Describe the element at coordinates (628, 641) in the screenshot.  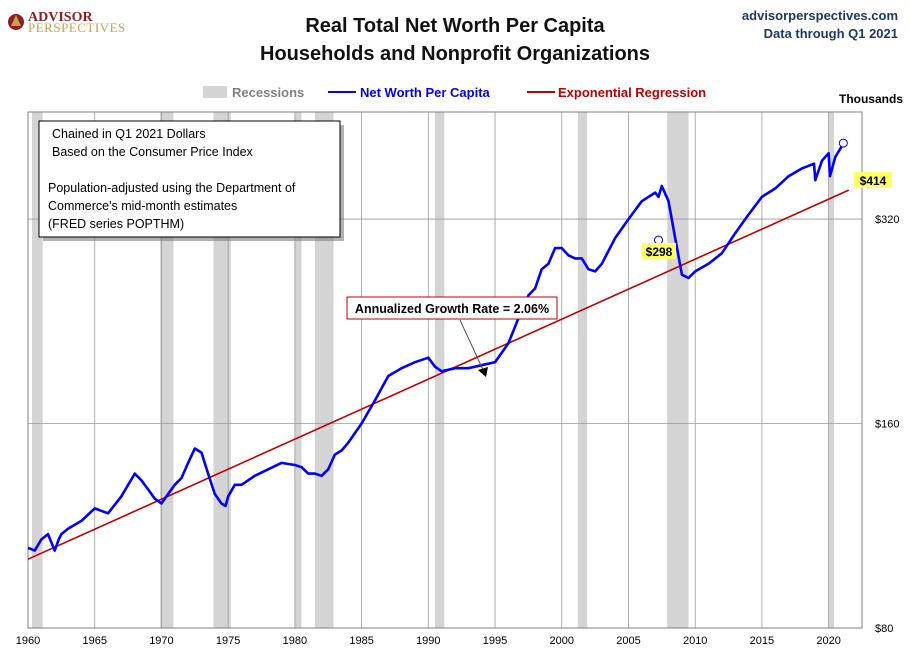
I see `x-tick-label: 2005` at that location.